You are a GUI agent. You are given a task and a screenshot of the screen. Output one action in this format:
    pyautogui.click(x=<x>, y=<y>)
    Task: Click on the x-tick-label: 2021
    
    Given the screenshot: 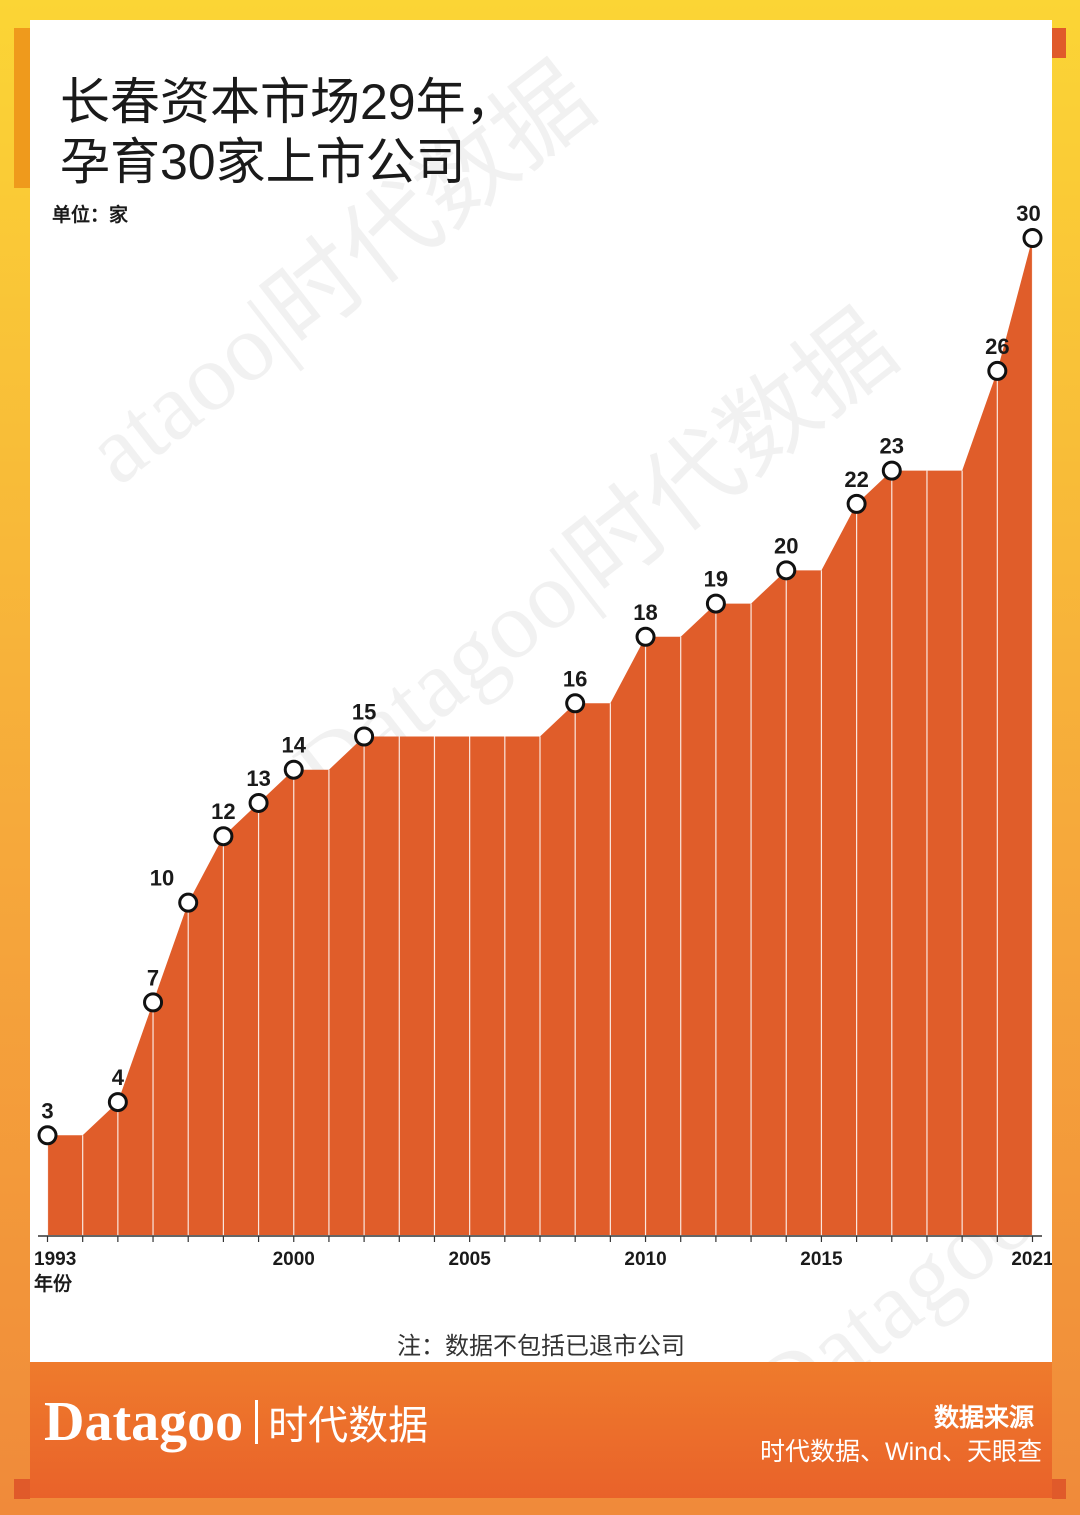 What is the action you would take?
    pyautogui.click(x=1031, y=1259)
    